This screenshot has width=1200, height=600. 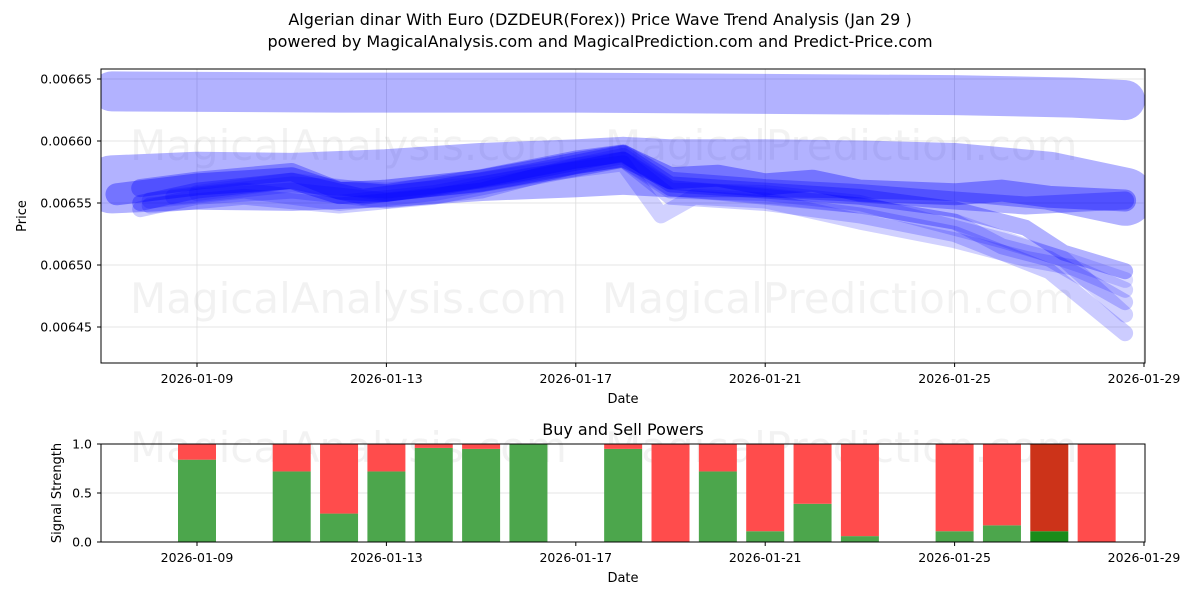 I want to click on price-y-tick-label: 0.00660, so click(x=66, y=141).